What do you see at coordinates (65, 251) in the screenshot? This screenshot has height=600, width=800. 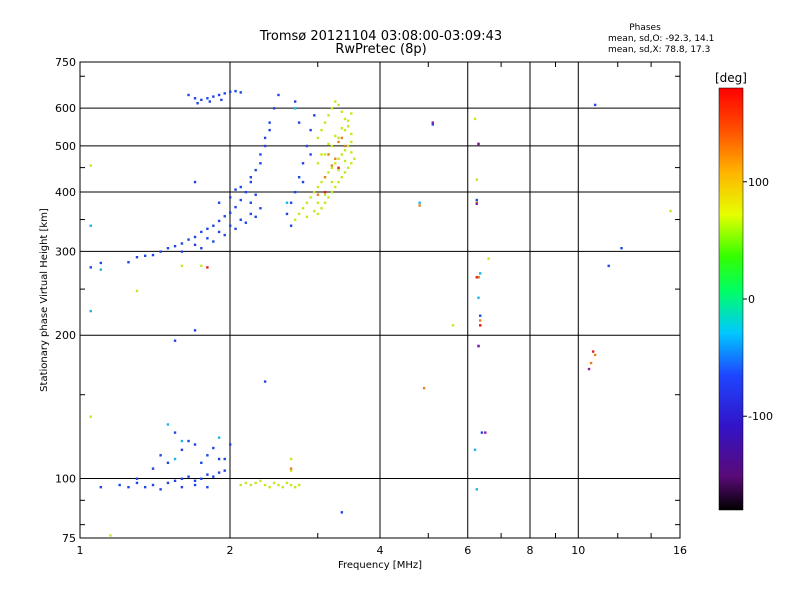 I see `y-tick-label: 300` at bounding box center [65, 251].